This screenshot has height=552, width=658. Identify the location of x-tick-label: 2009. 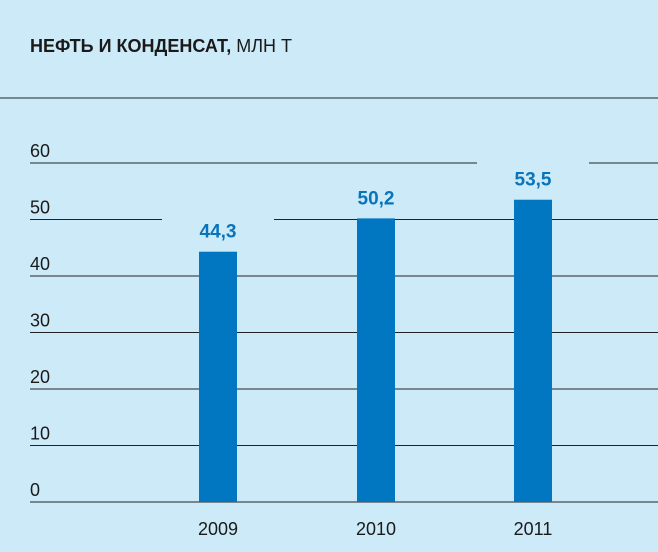
(218, 529).